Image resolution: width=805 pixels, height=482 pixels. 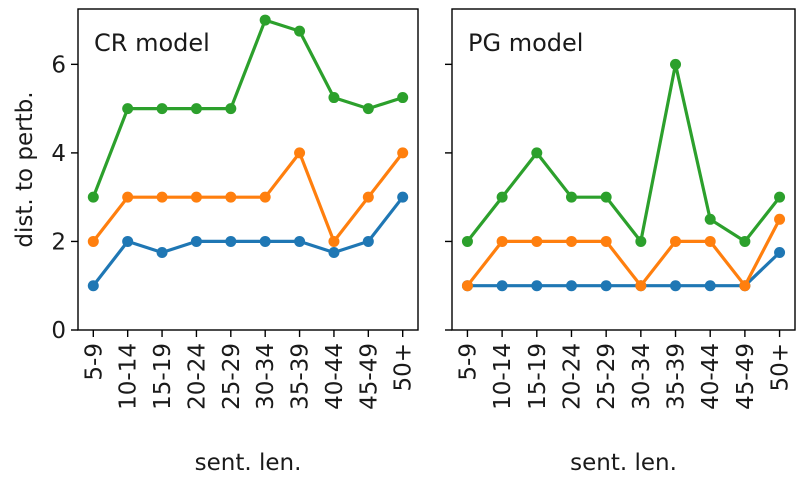 What do you see at coordinates (525, 43) in the screenshot?
I see `panel-title: PG model` at bounding box center [525, 43].